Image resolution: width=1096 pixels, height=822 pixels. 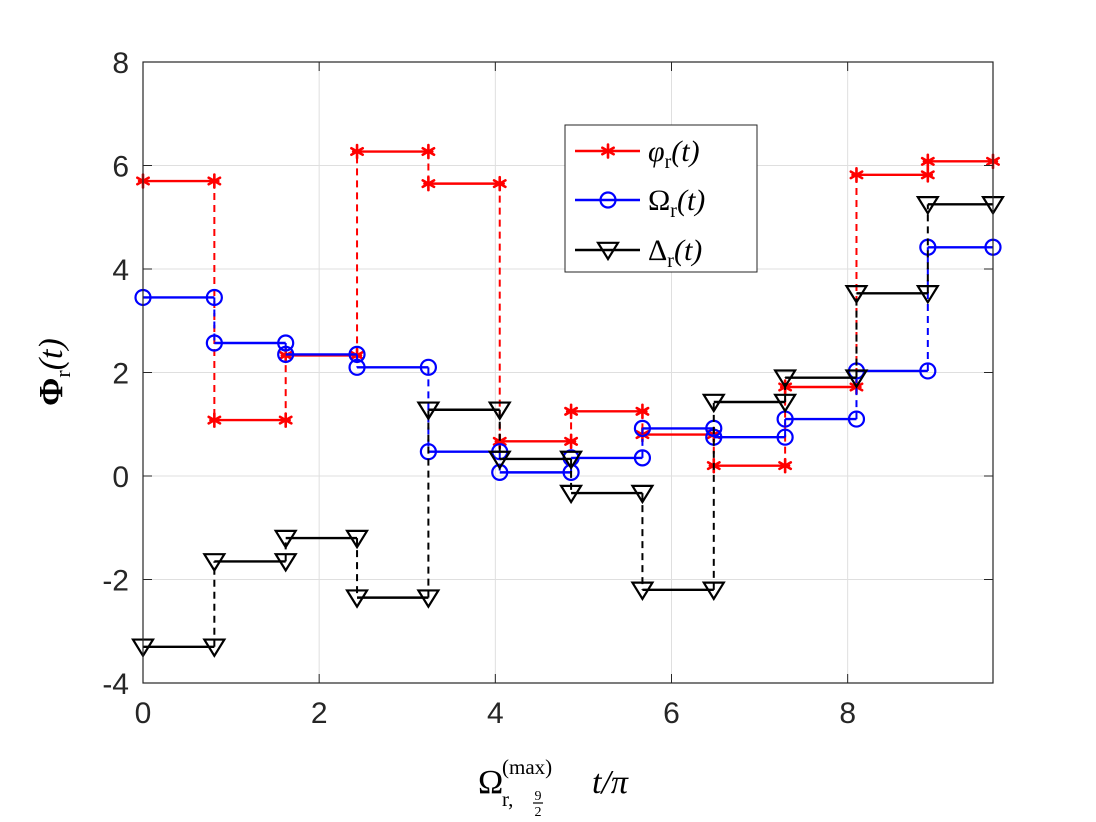 What do you see at coordinates (115, 581) in the screenshot?
I see `y-tick-label: -2` at bounding box center [115, 581].